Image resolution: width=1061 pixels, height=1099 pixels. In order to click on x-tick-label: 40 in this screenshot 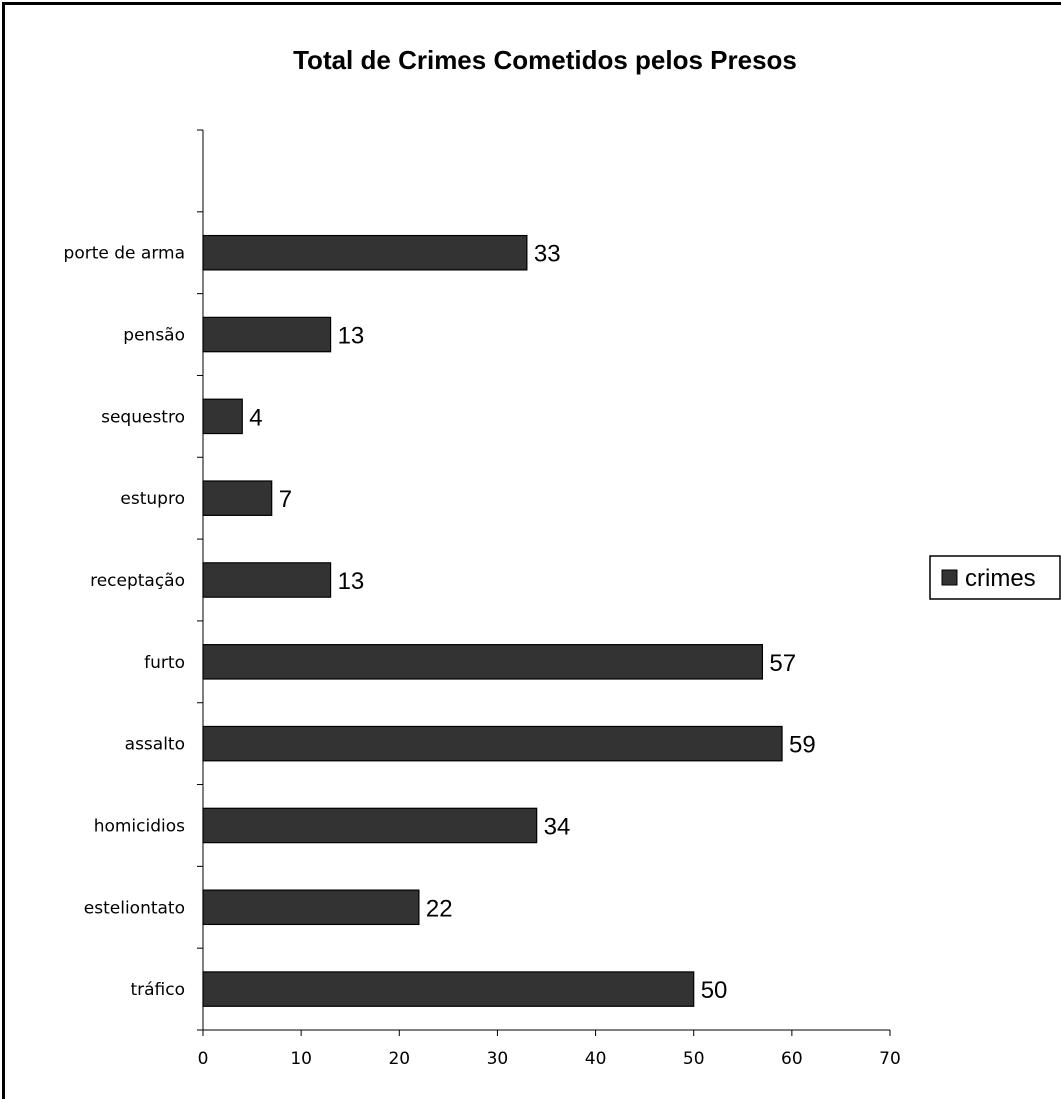, I will do `click(596, 1059)`.